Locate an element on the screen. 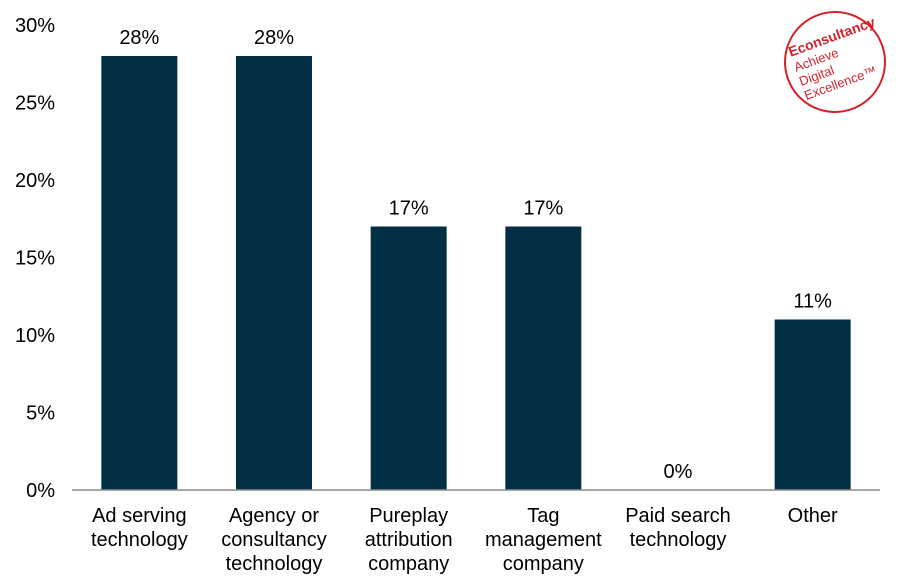  logo-ring is located at coordinates (835, 62).